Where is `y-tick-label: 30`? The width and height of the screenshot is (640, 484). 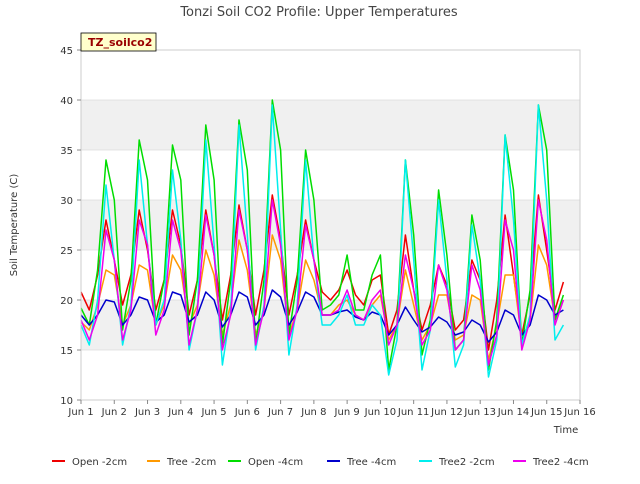 y-tick-label: 30 is located at coordinates (66, 201).